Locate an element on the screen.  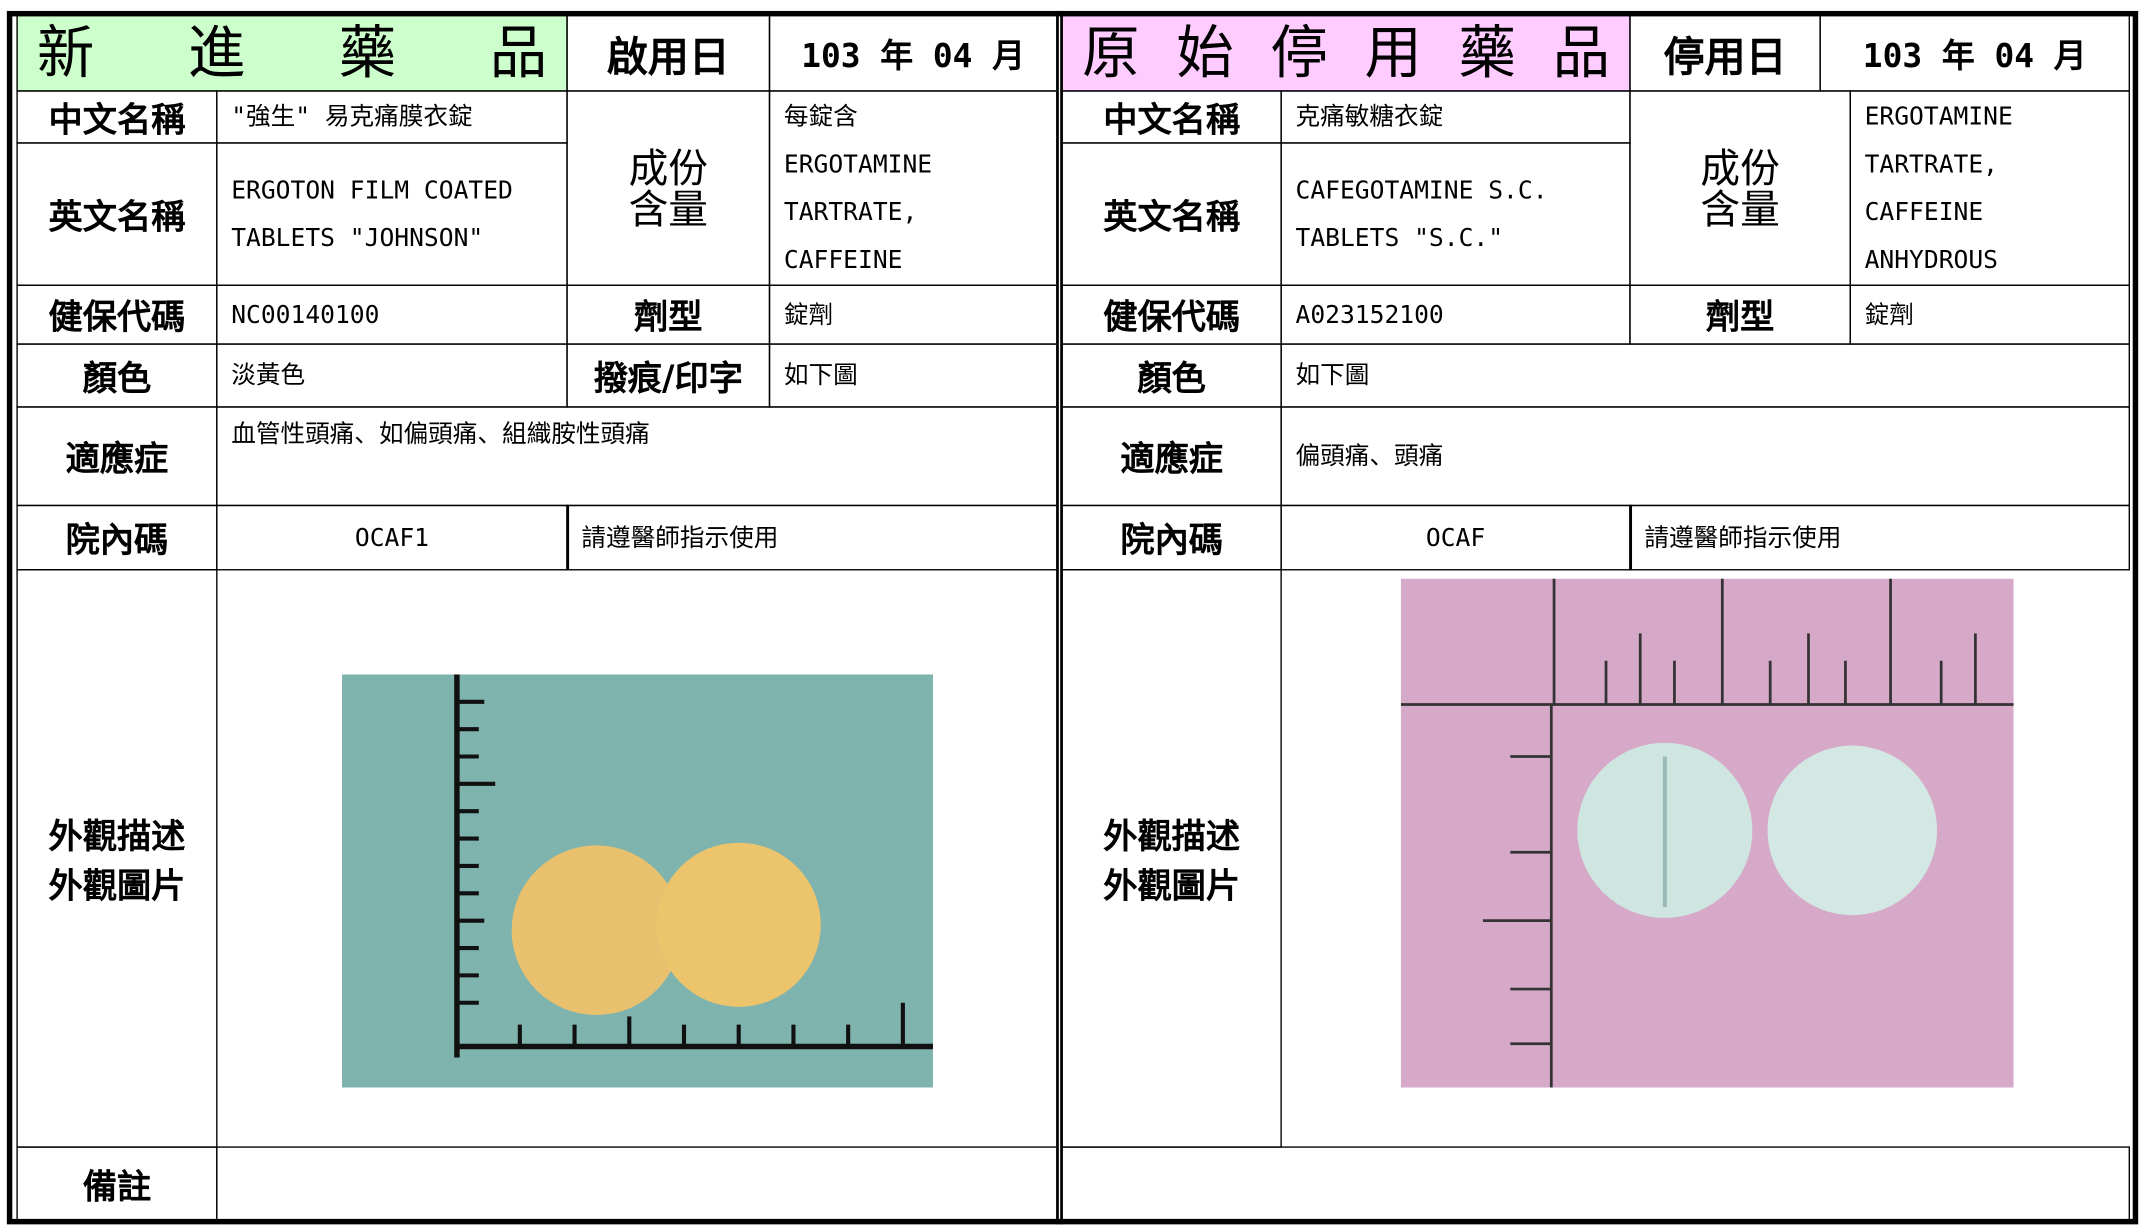
code-label: 健保代碼 is located at coordinates (117, 314).